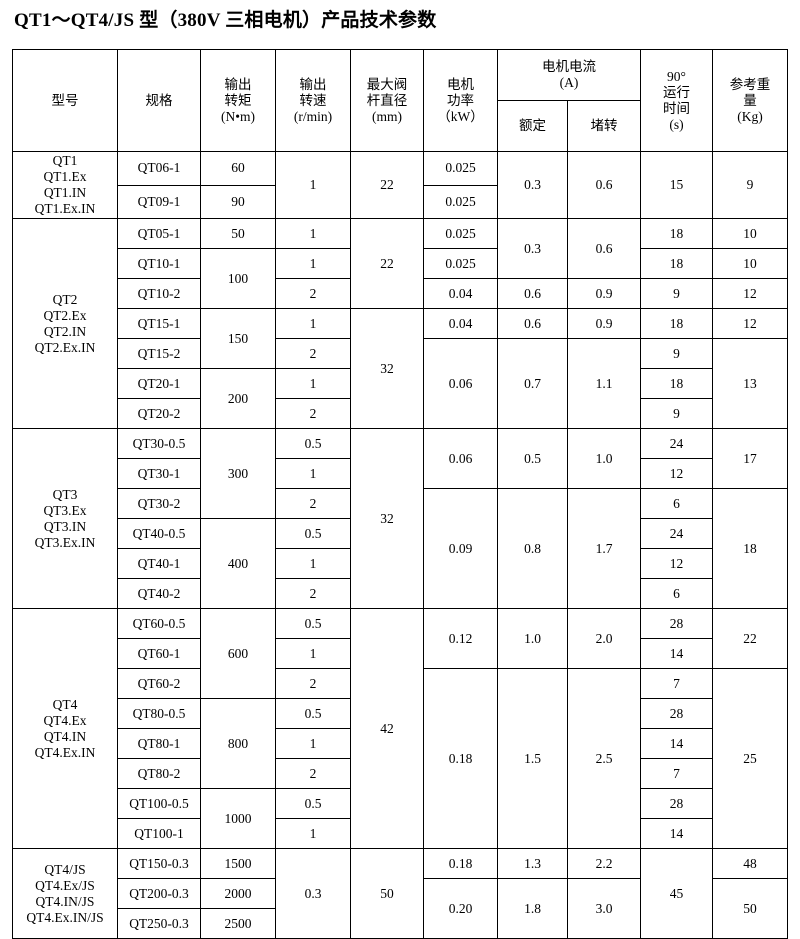 This screenshot has width=800, height=939. What do you see at coordinates (604, 758) in the screenshot?
I see `cell-current-locked: 2.5` at bounding box center [604, 758].